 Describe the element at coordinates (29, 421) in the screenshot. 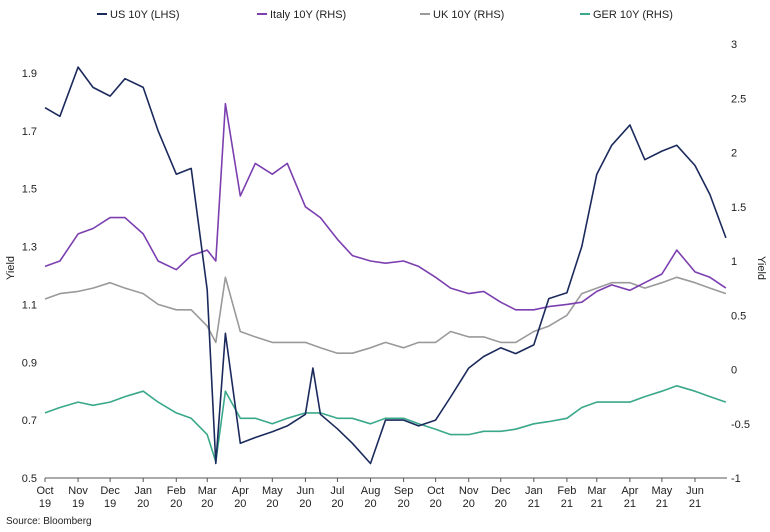

I see `left-tick-label: 0.7` at that location.